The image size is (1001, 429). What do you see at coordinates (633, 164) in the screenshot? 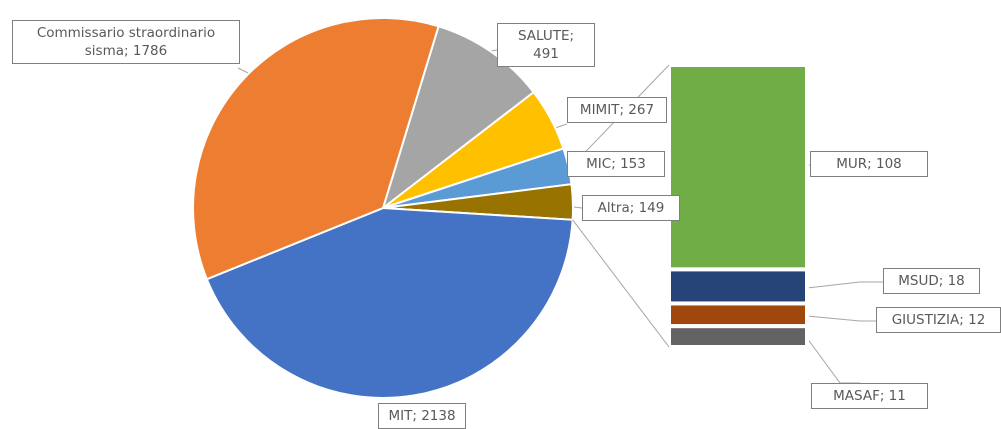
I see `label-value: 153` at bounding box center [633, 164].